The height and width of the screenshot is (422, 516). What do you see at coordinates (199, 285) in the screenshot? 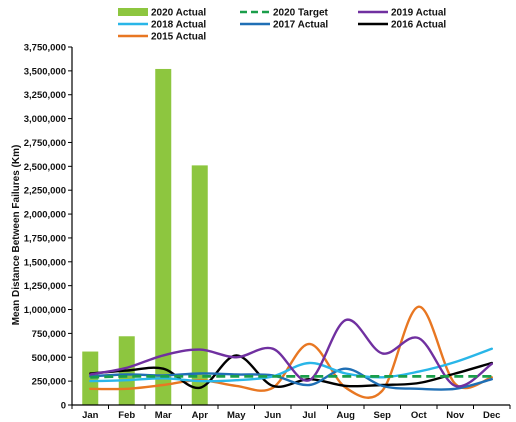
I see `bar-2020-actual-apr` at bounding box center [199, 285].